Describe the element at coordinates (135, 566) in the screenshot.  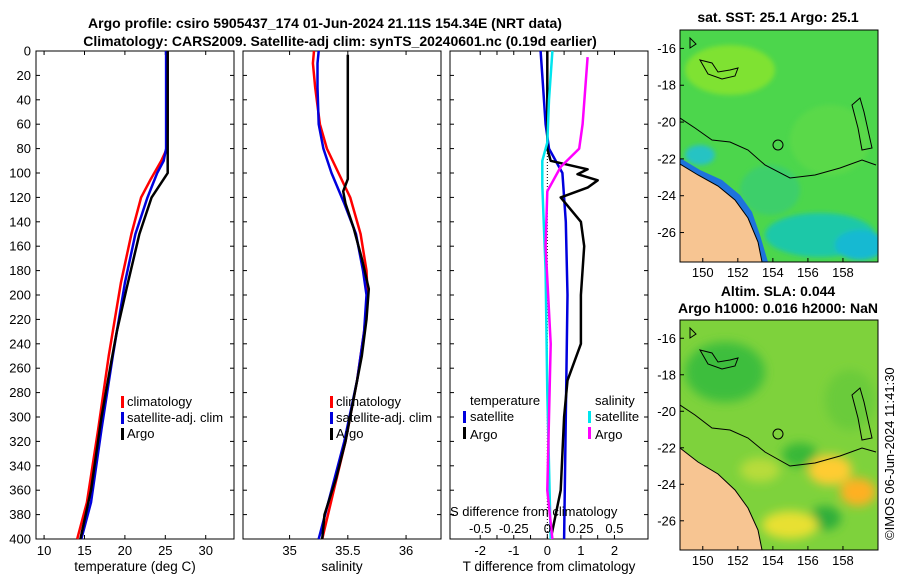
I see `temperature-xlabel: temperature (deg C)` at that location.